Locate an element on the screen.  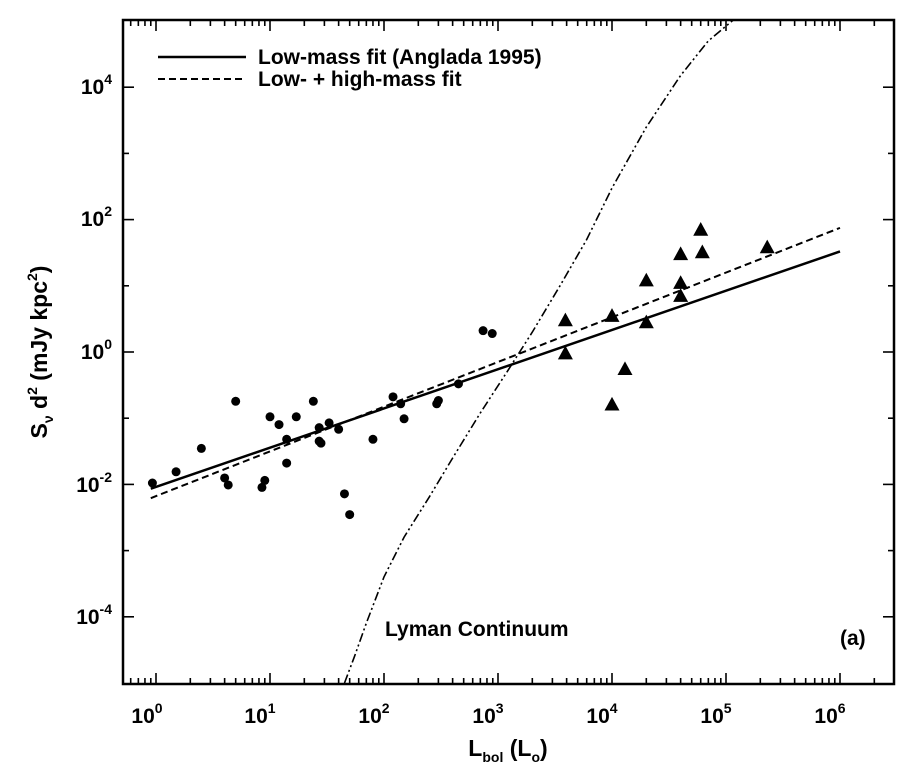
x-tick-label-2: 10² is located at coordinates (373, 714).